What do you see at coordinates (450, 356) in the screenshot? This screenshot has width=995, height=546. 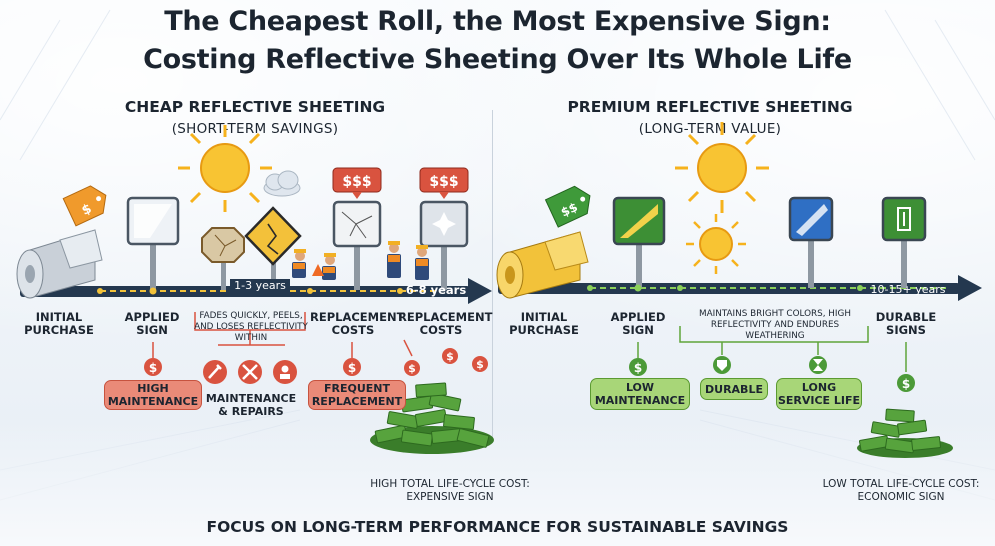 I see `cheap-coin-symbol-4: $` at bounding box center [450, 356].